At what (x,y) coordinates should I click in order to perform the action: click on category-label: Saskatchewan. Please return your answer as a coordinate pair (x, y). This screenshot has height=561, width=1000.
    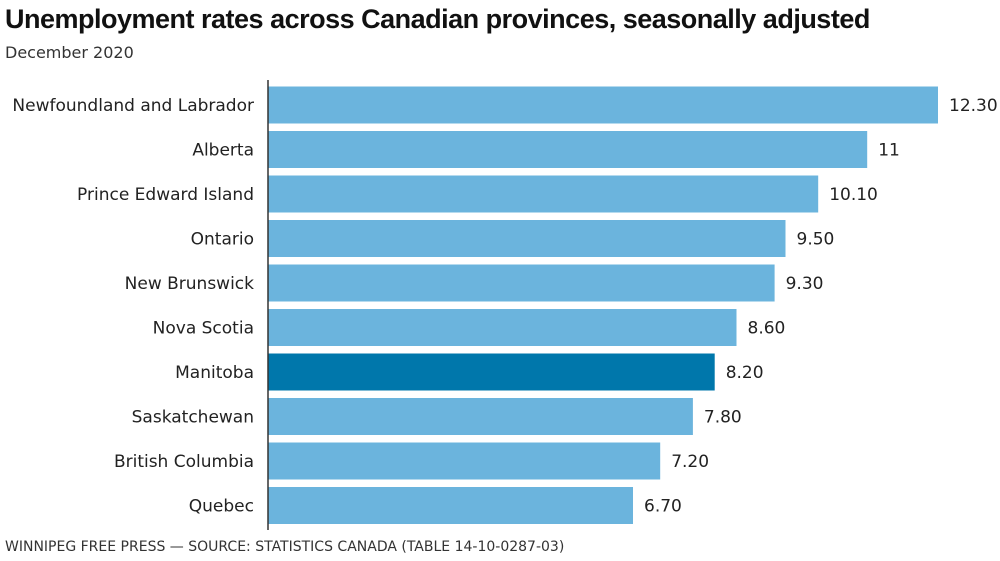
    Looking at the image, I should click on (193, 418).